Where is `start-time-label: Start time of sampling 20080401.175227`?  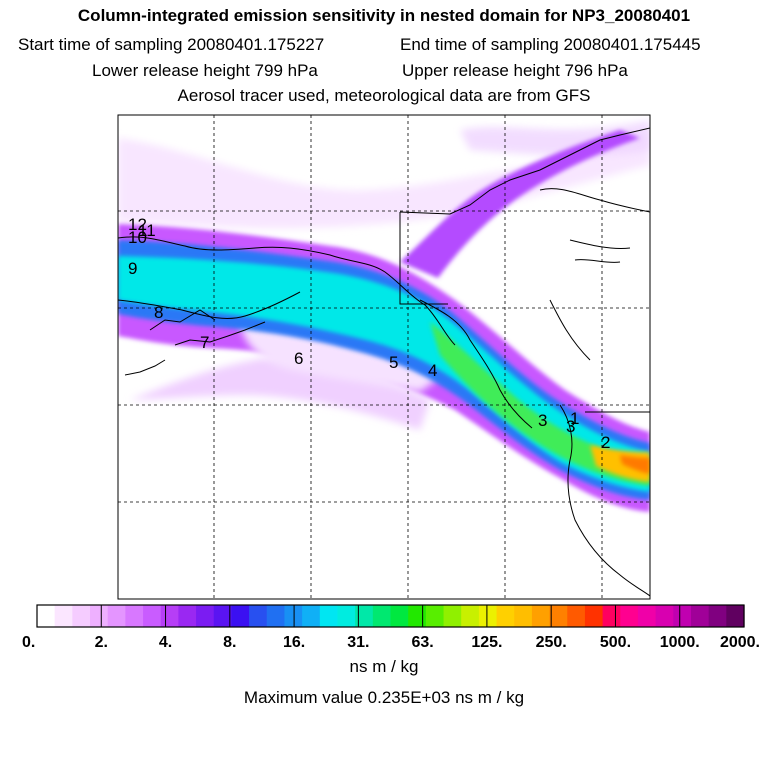 start-time-label: Start time of sampling 20080401.175227 is located at coordinates (171, 44).